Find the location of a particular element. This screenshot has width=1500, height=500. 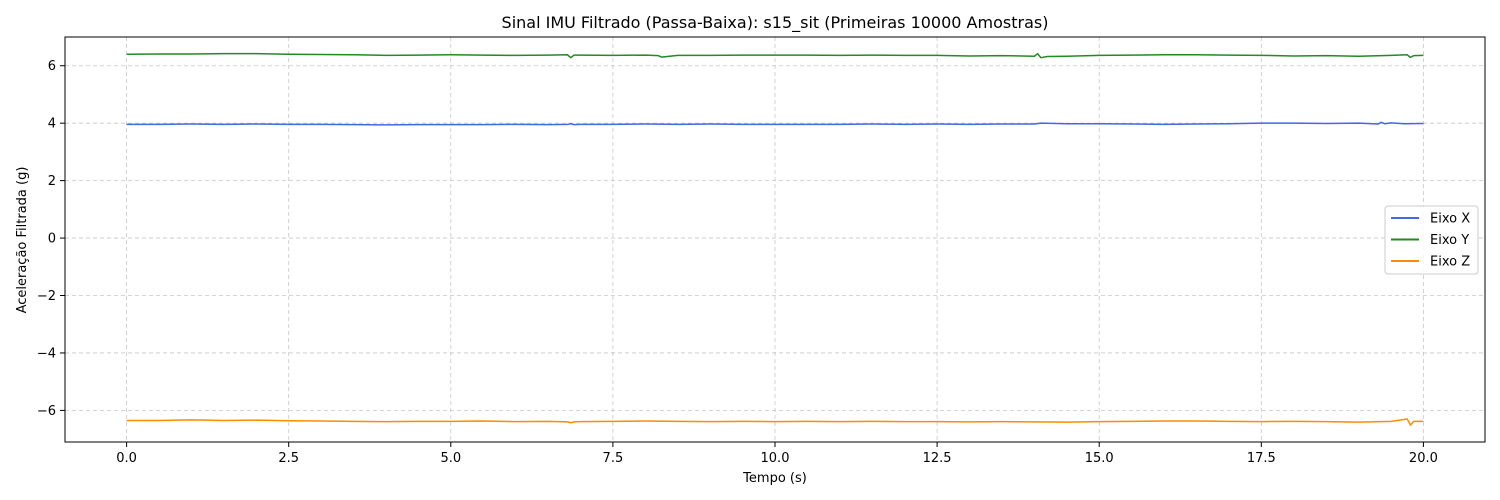

x-tick-label: 17.5 is located at coordinates (1261, 458).